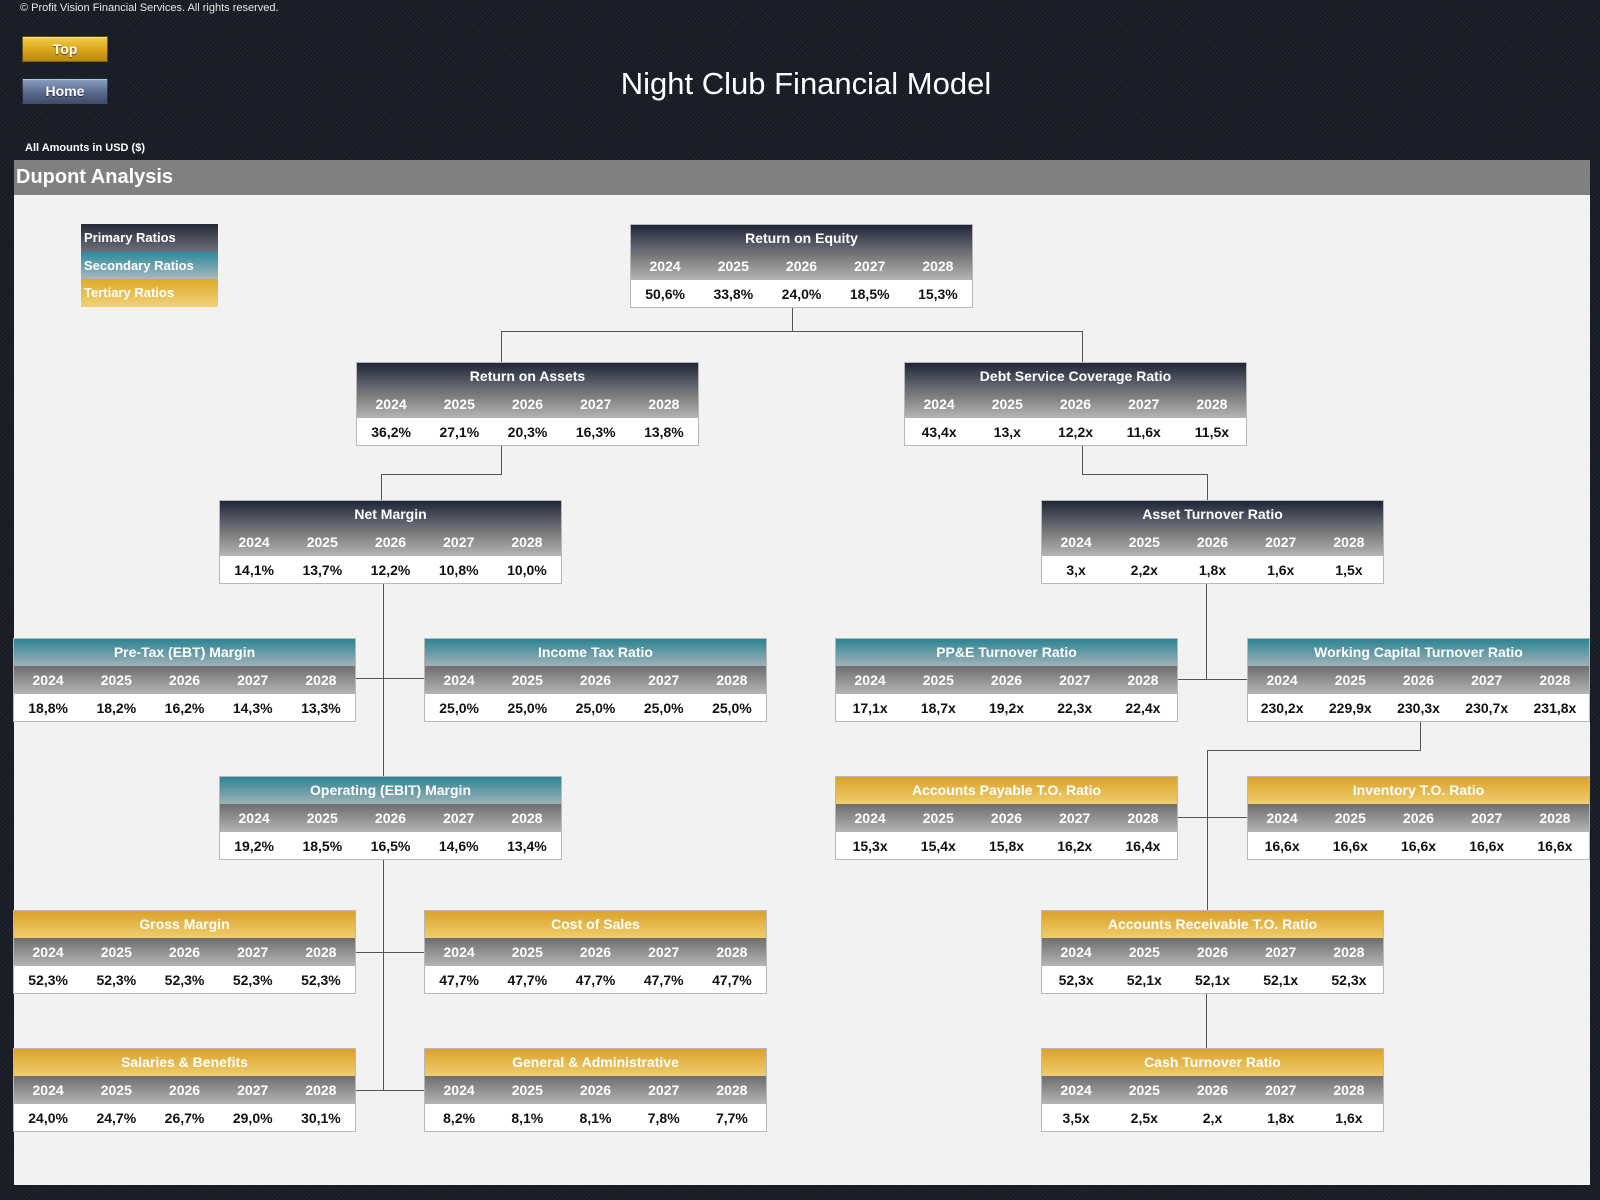 The width and height of the screenshot is (1600, 1200). What do you see at coordinates (48, 1118) in the screenshot?
I see `ratio-value: 24,0%` at bounding box center [48, 1118].